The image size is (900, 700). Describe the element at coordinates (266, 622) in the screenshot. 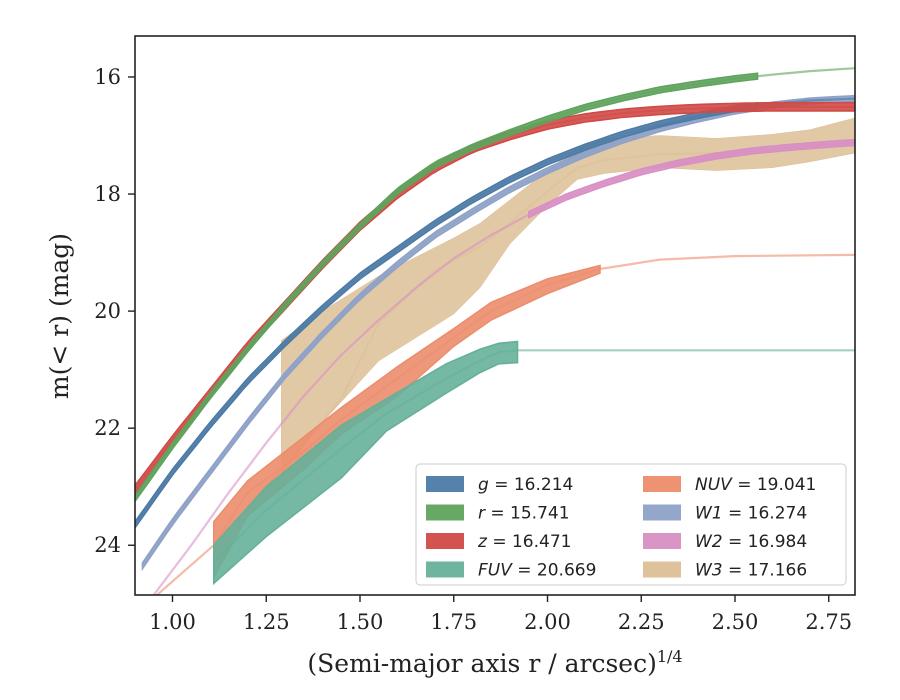

I see `x-tick-label: 1.25` at that location.